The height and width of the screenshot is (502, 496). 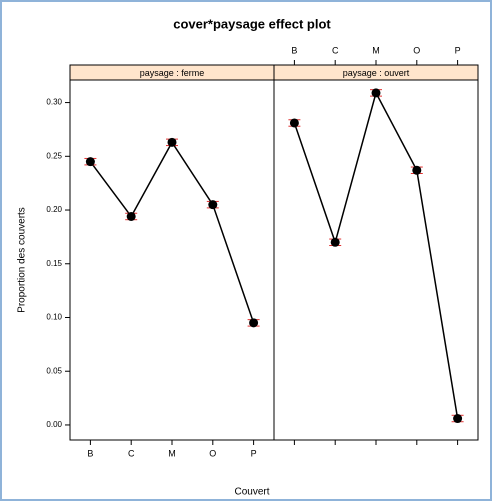 What do you see at coordinates (172, 232) in the screenshot?
I see `line` at bounding box center [172, 232].